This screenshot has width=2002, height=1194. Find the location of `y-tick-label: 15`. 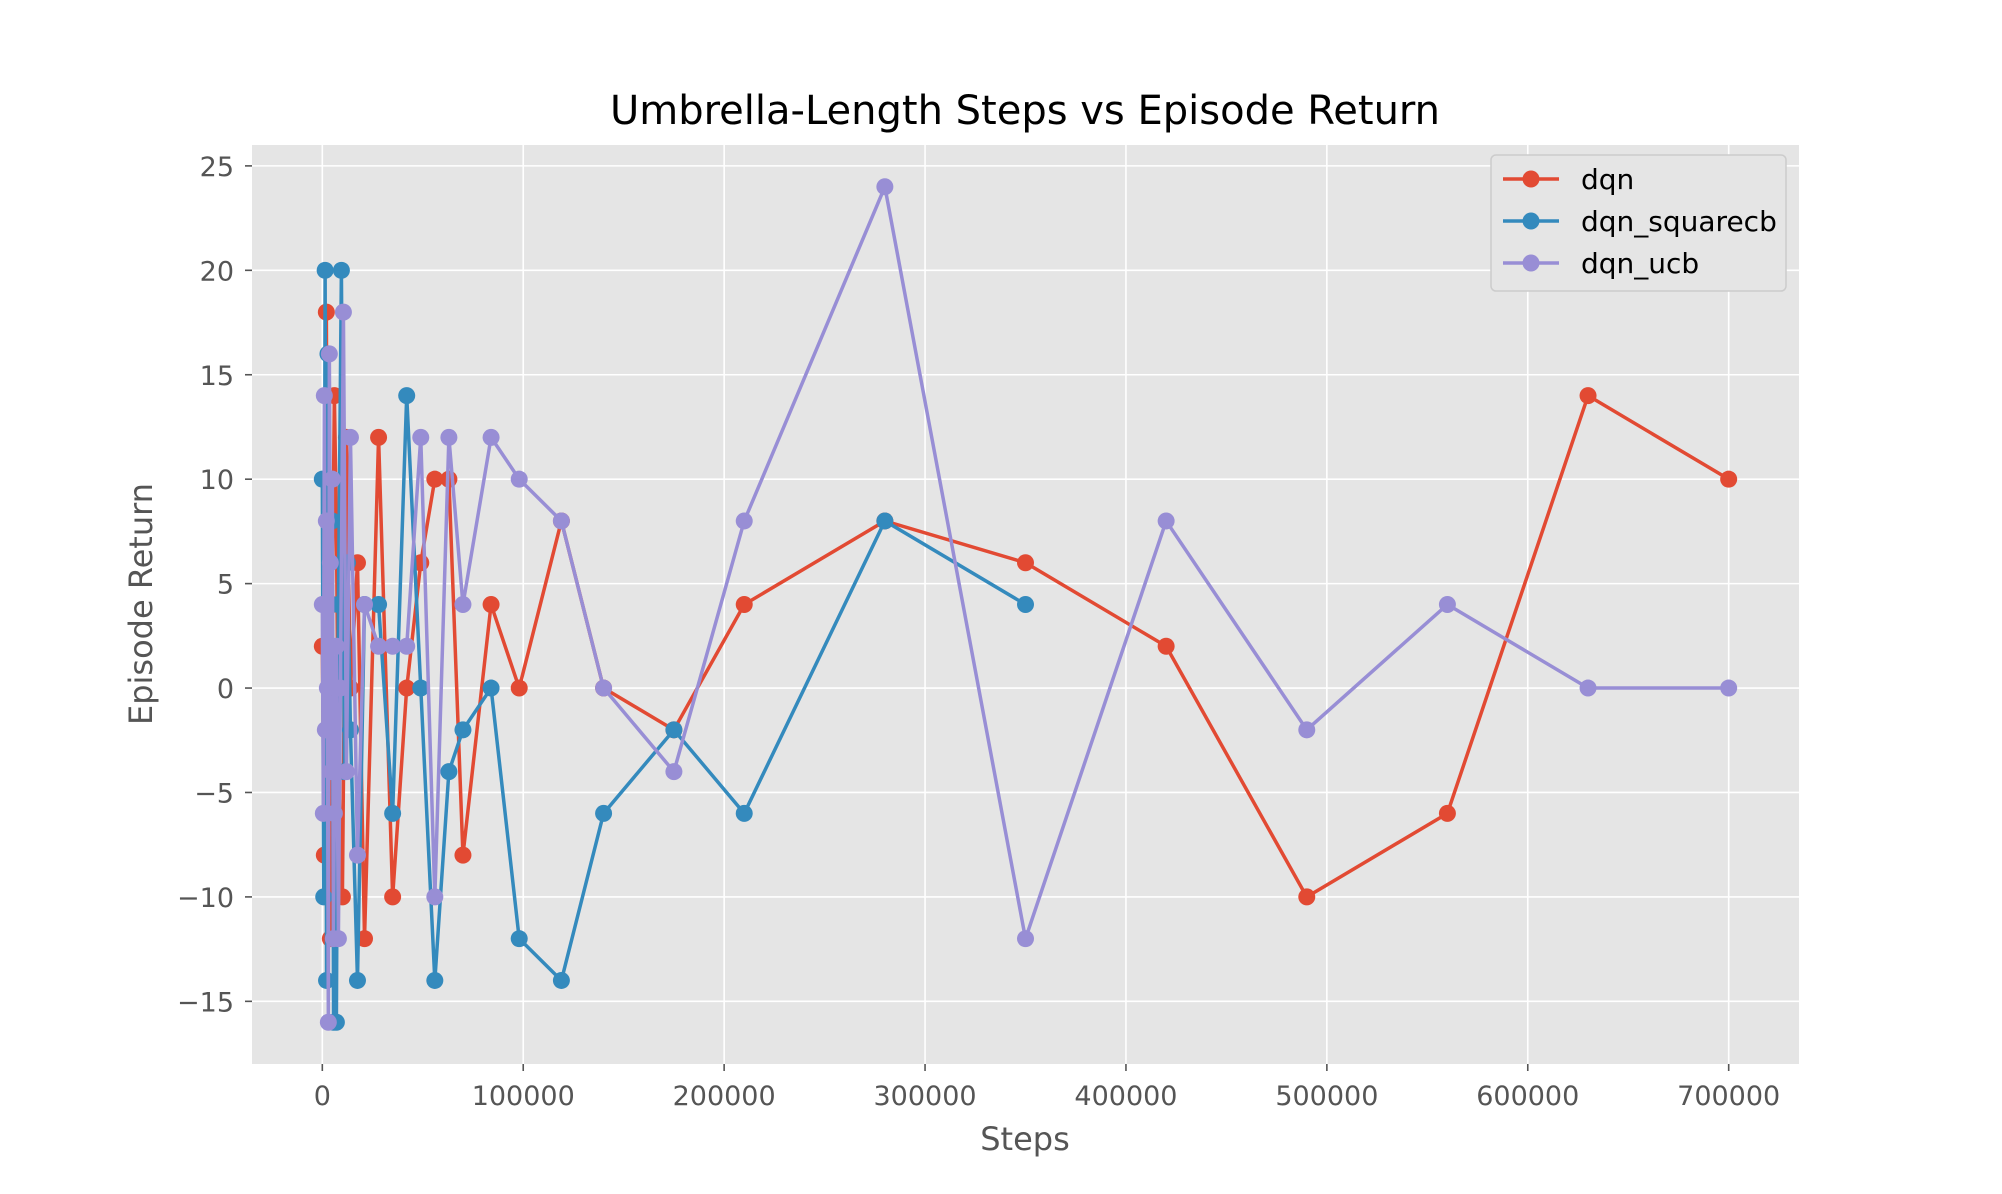

y-tick-label: 15 is located at coordinates (217, 376).